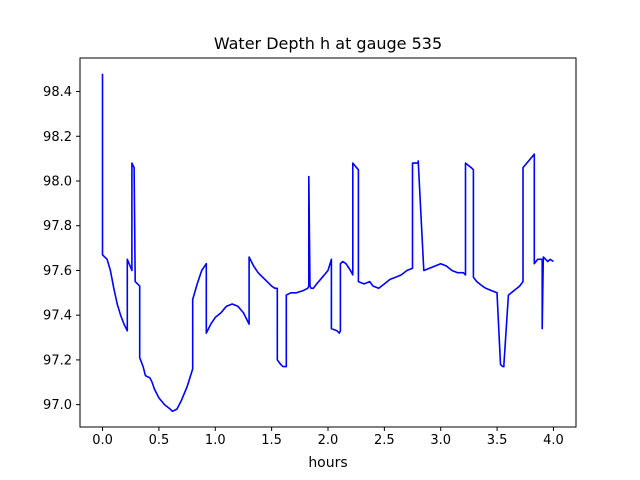 The image size is (640, 480). Describe the element at coordinates (553, 440) in the screenshot. I see `x-tick-label: 4.0` at that location.